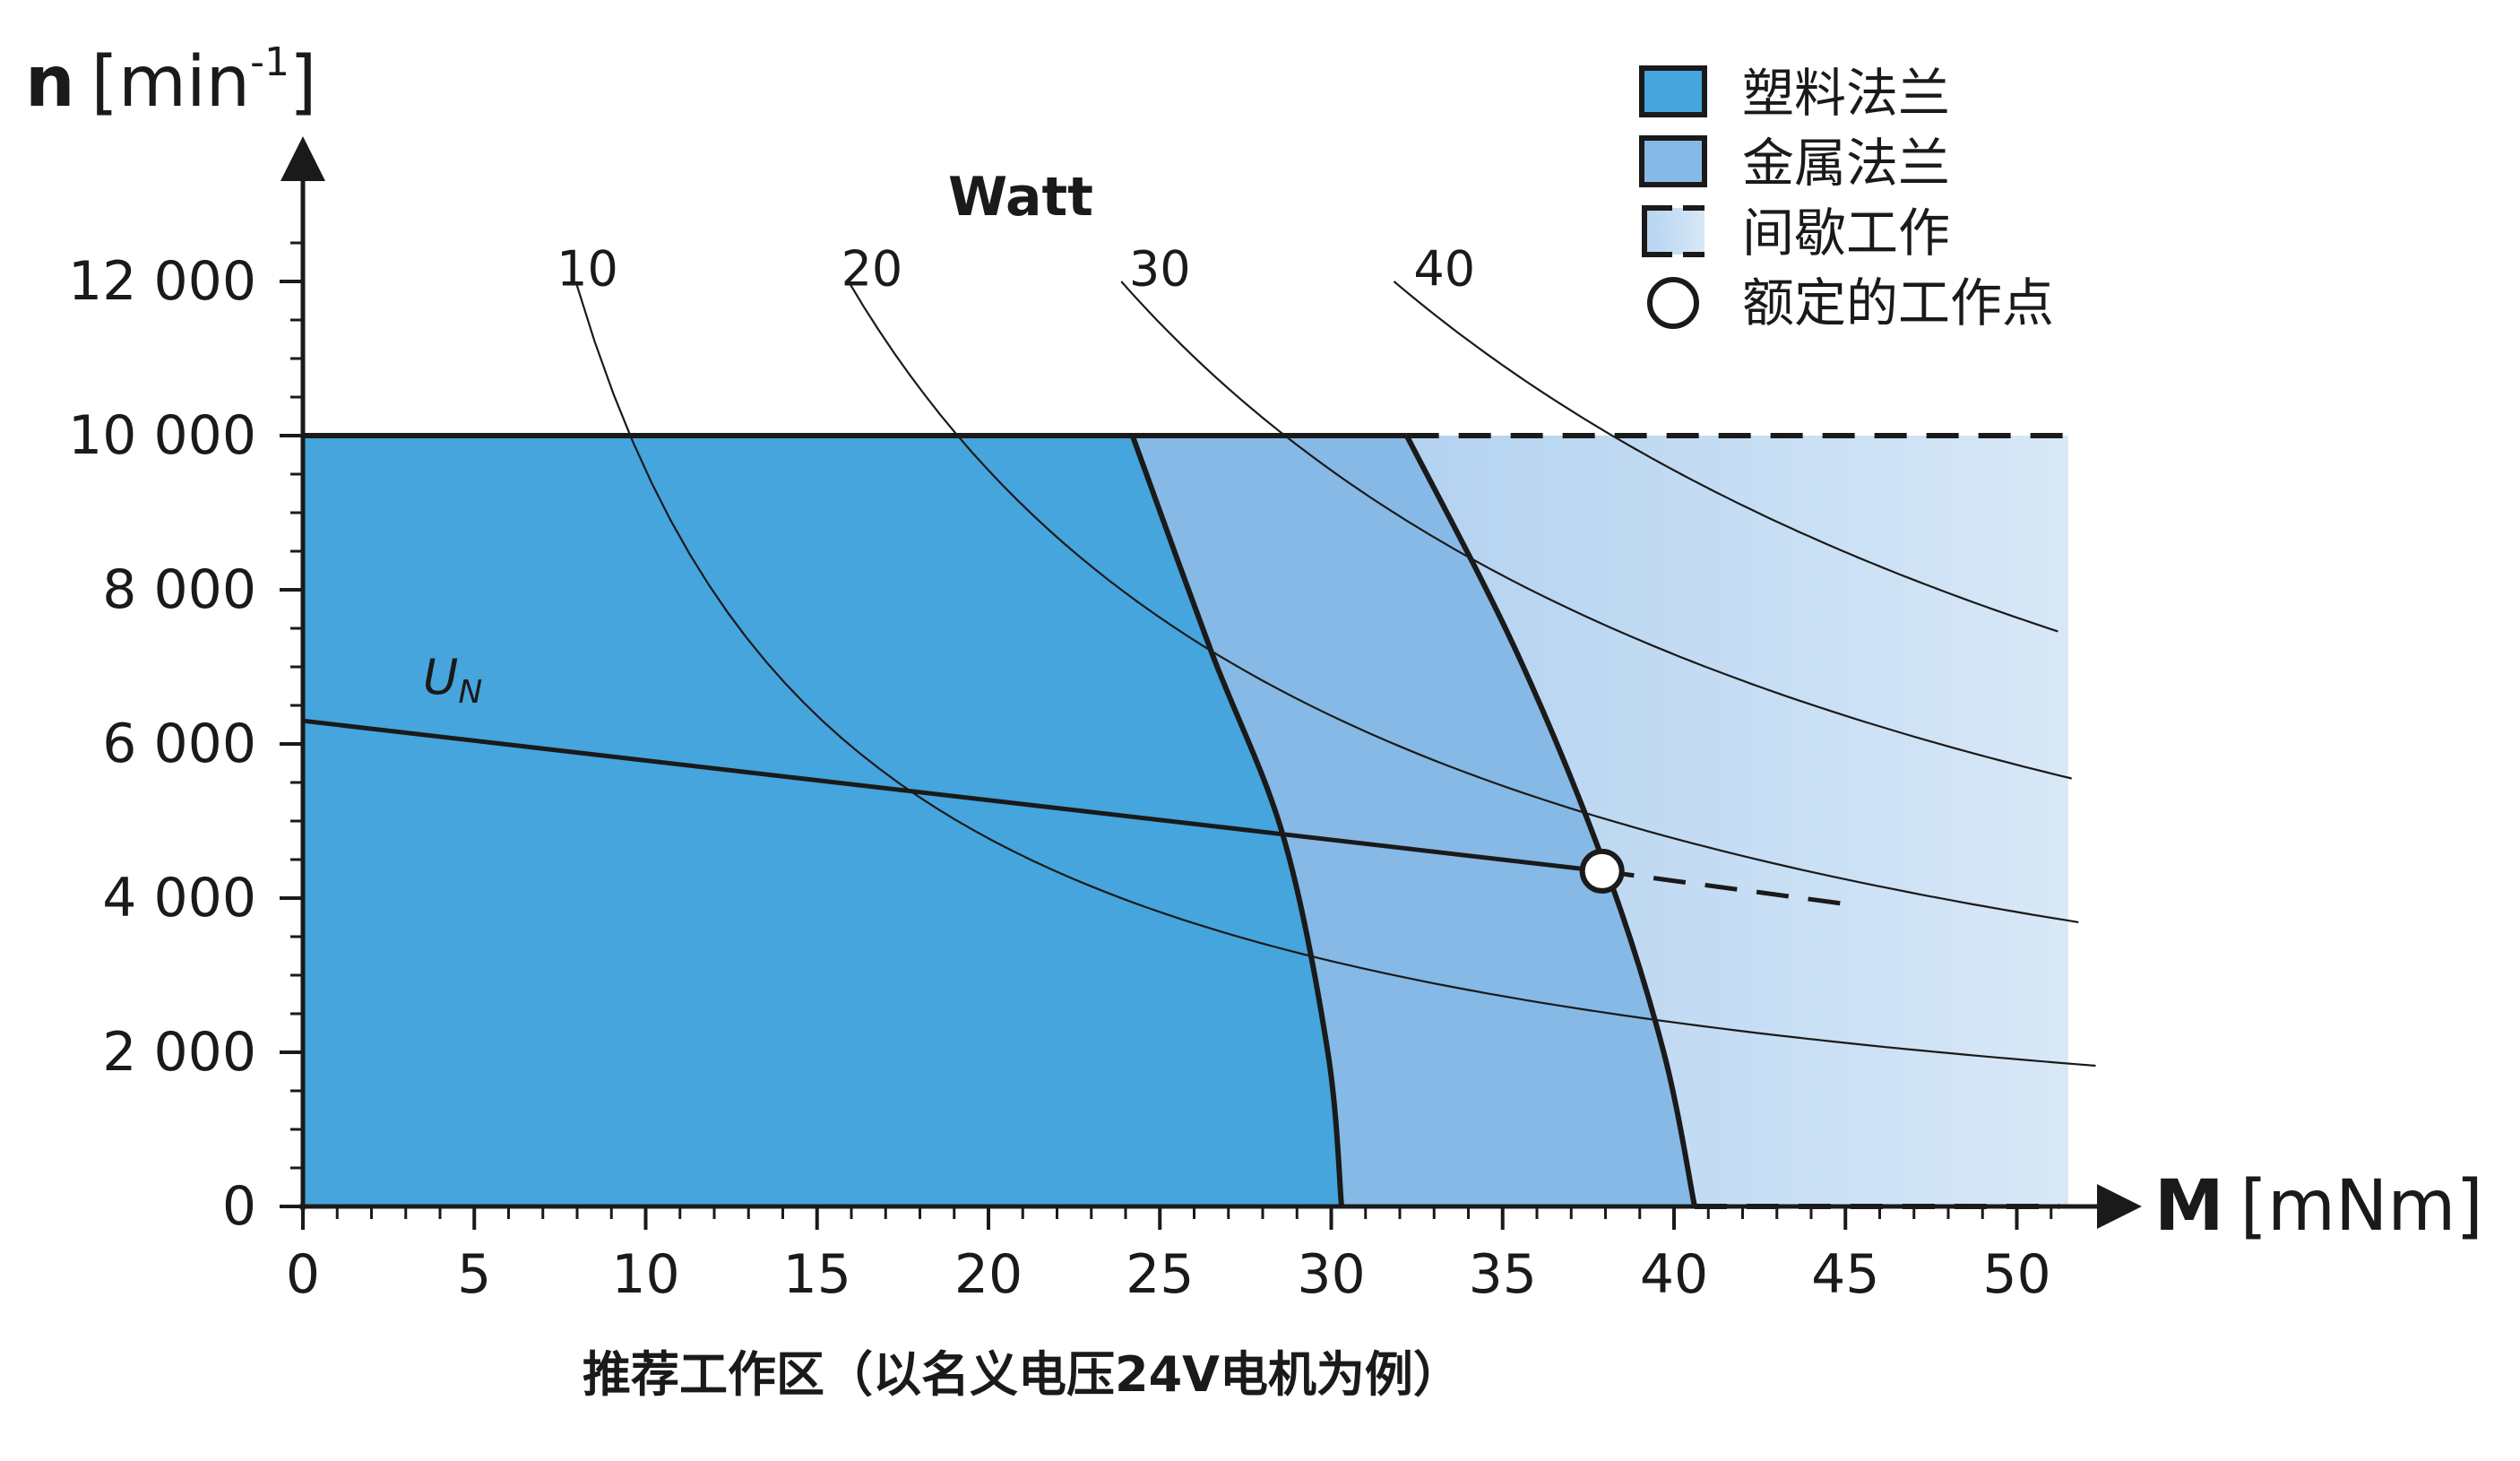  I want to click on power-title: Watt, so click(1020, 197).